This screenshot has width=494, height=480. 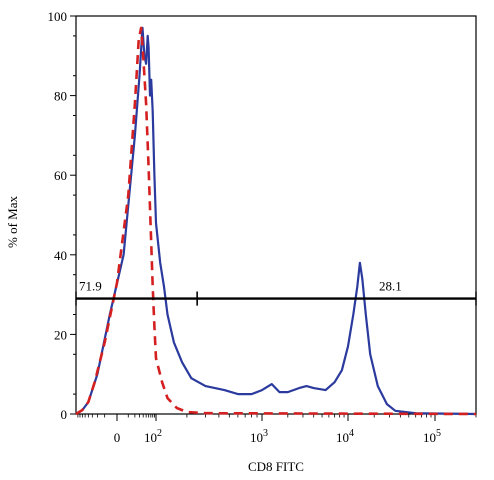 What do you see at coordinates (60, 96) in the screenshot?
I see `y-tick-label: 80` at bounding box center [60, 96].